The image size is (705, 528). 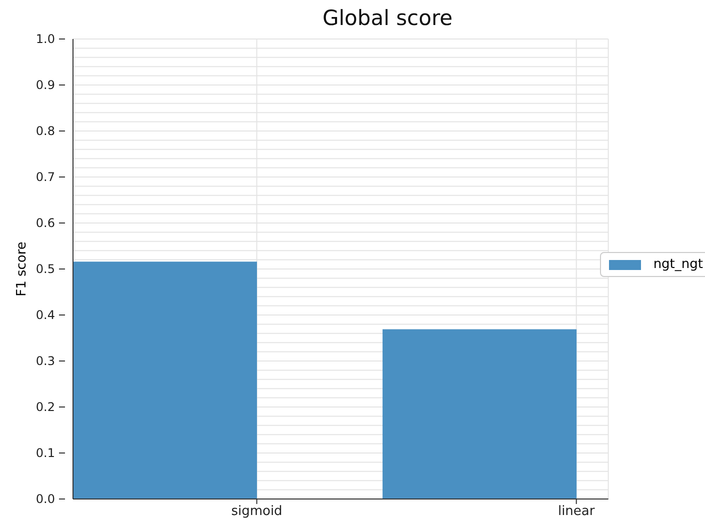 What do you see at coordinates (387, 18) in the screenshot?
I see `chart-title: Global score` at bounding box center [387, 18].